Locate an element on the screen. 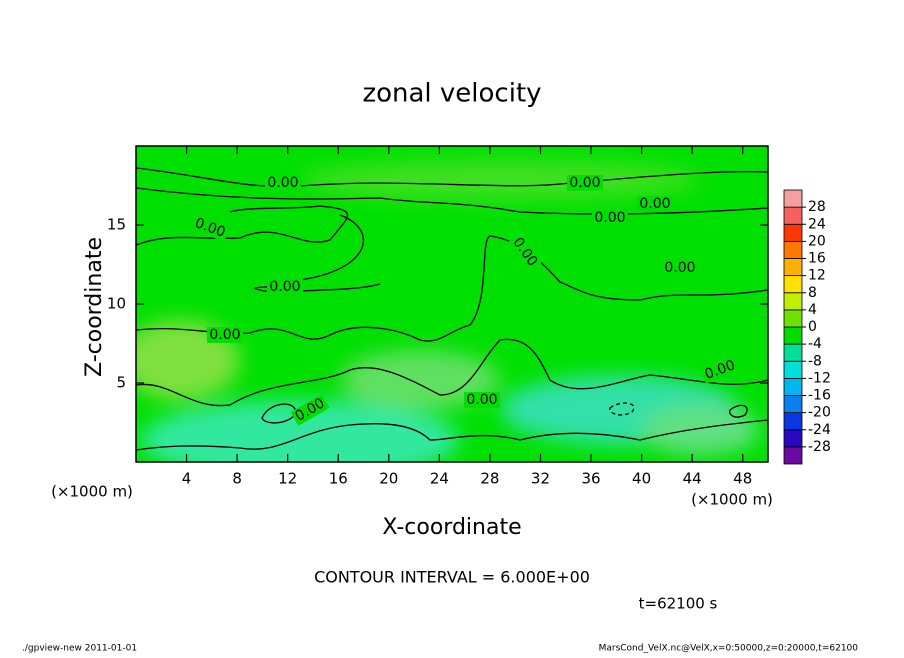 The width and height of the screenshot is (904, 658). x-tick-label: 24 is located at coordinates (439, 479).